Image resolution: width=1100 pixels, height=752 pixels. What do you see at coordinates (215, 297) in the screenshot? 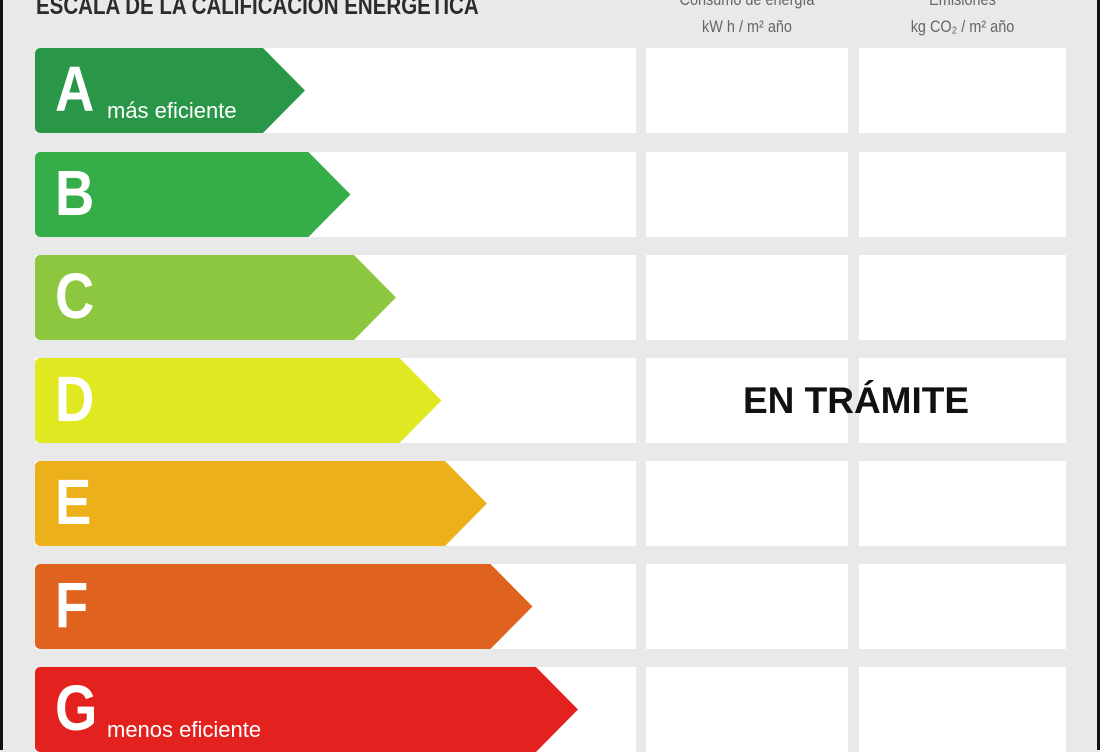
I see `rating-arrow: C` at bounding box center [215, 297].